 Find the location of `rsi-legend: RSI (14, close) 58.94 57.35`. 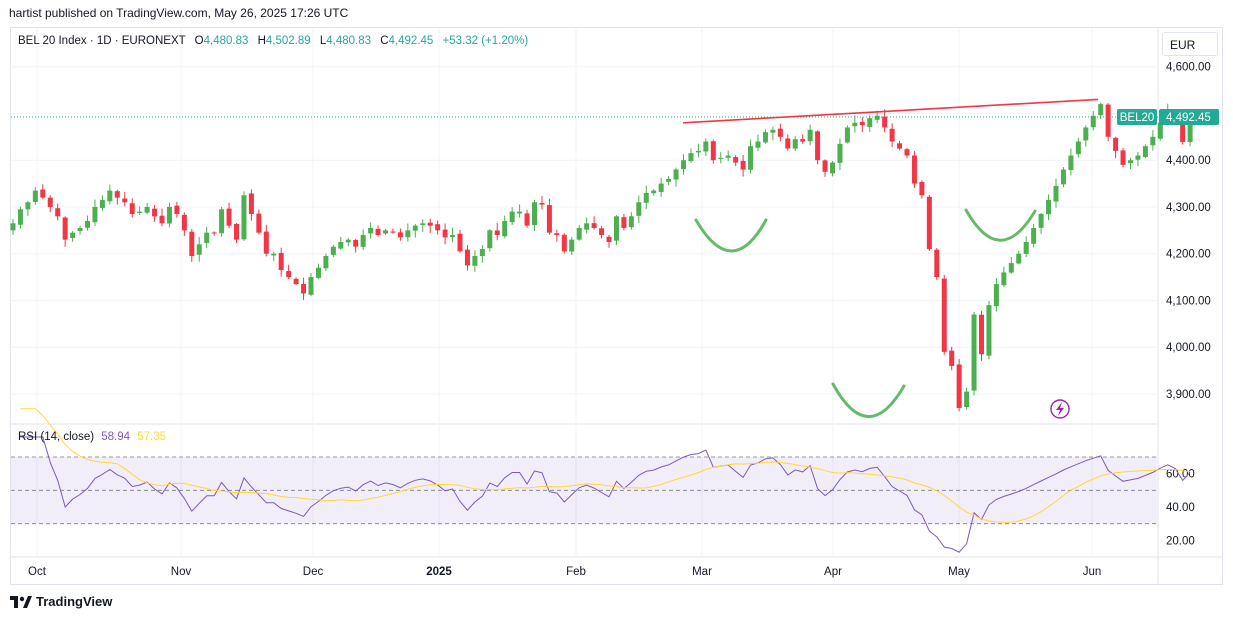

rsi-legend: RSI (14, close) 58.94 57.35 is located at coordinates (92, 437).